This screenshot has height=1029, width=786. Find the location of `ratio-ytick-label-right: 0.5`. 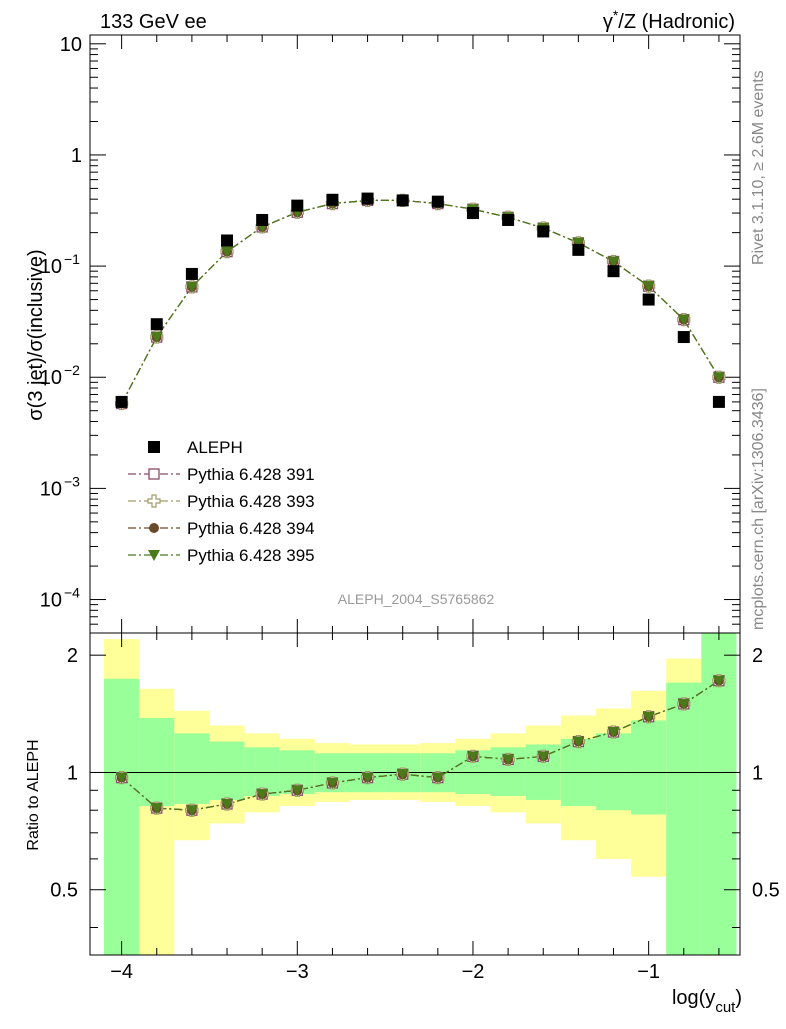

ratio-ytick-label-right: 0.5 is located at coordinates (766, 891).